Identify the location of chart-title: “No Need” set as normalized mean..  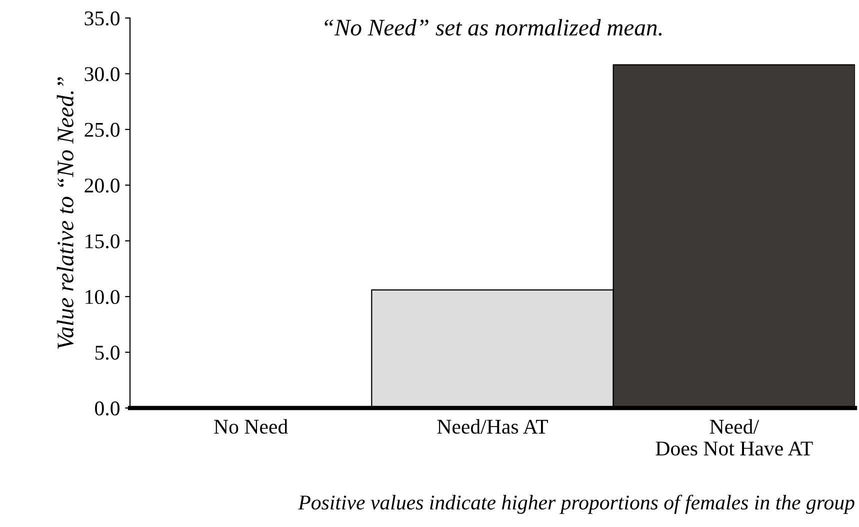
(493, 27).